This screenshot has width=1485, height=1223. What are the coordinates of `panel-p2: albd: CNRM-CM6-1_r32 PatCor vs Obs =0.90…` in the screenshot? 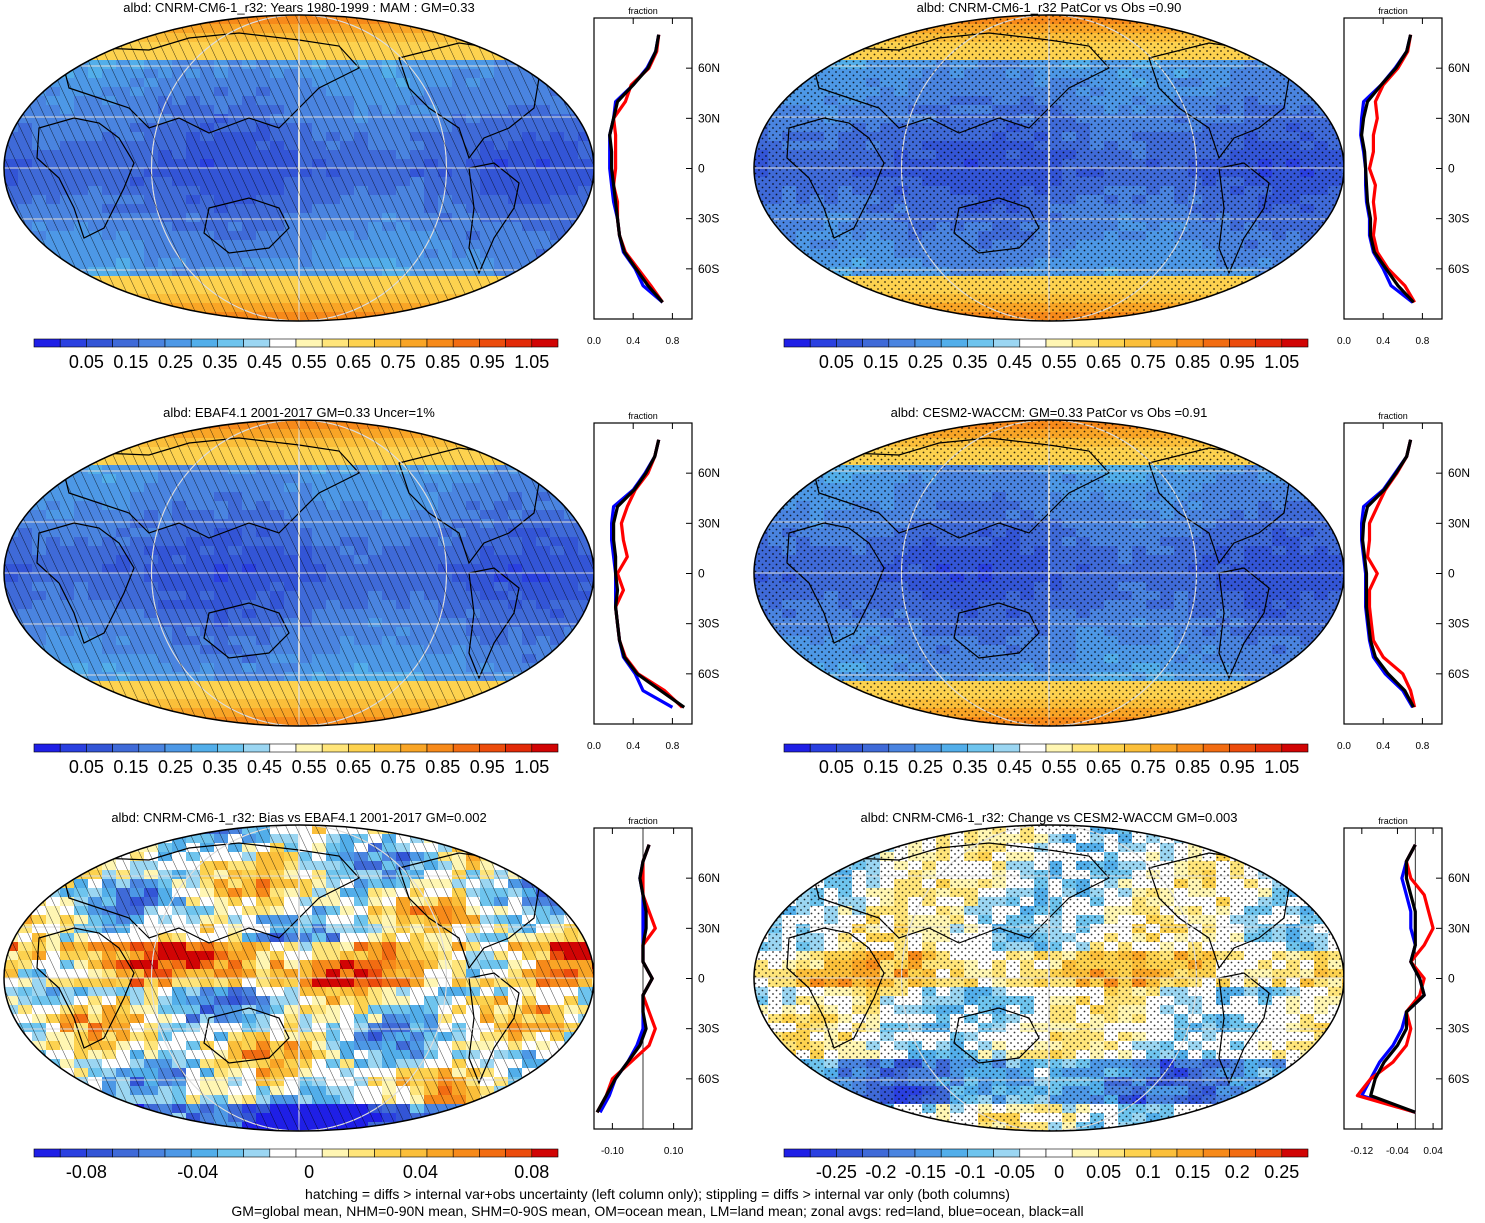 It's located at (1110, 186).